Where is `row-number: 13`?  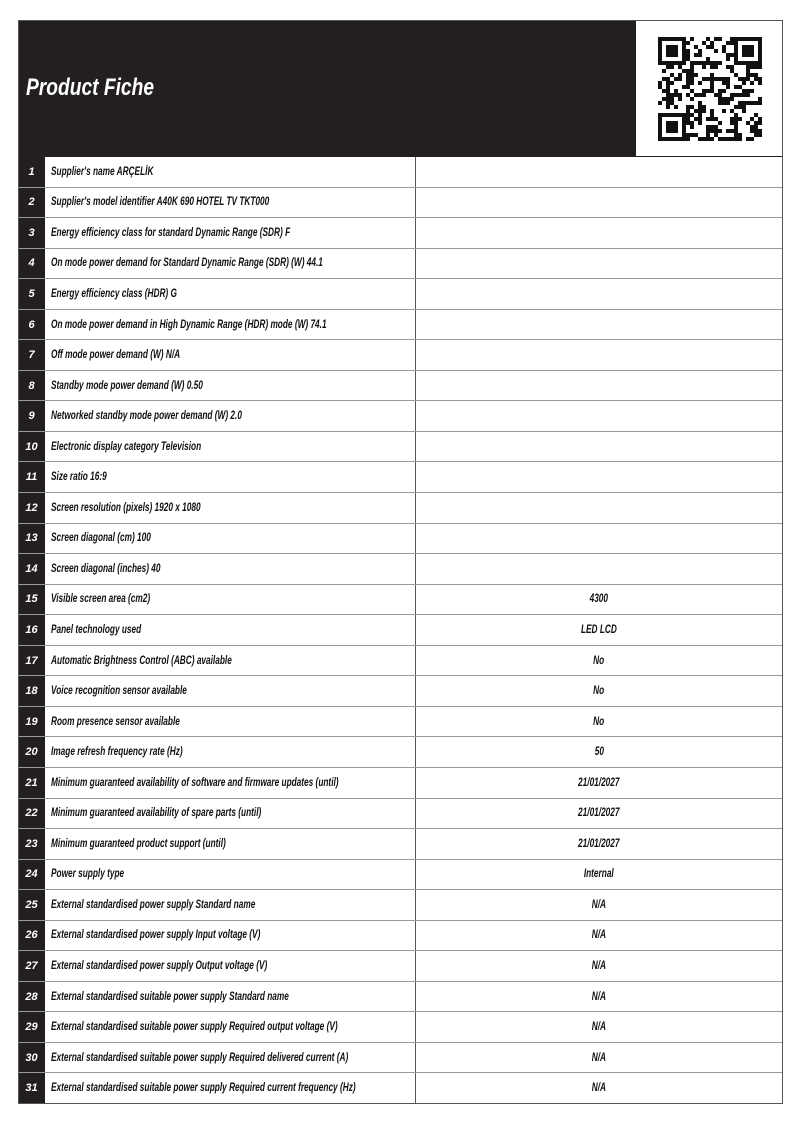 row-number: 13 is located at coordinates (31, 538).